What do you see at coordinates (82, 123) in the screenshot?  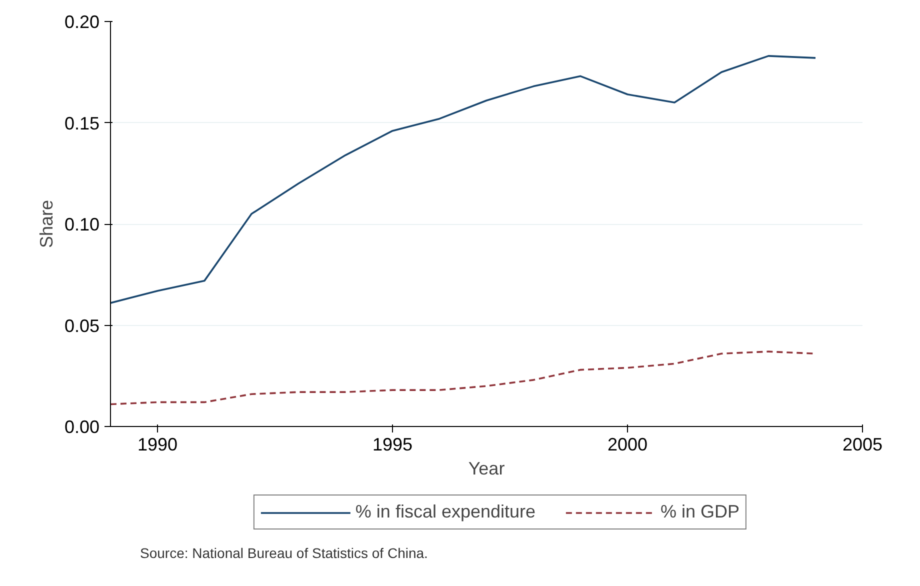 I see `y-tick-label: 0.15` at bounding box center [82, 123].